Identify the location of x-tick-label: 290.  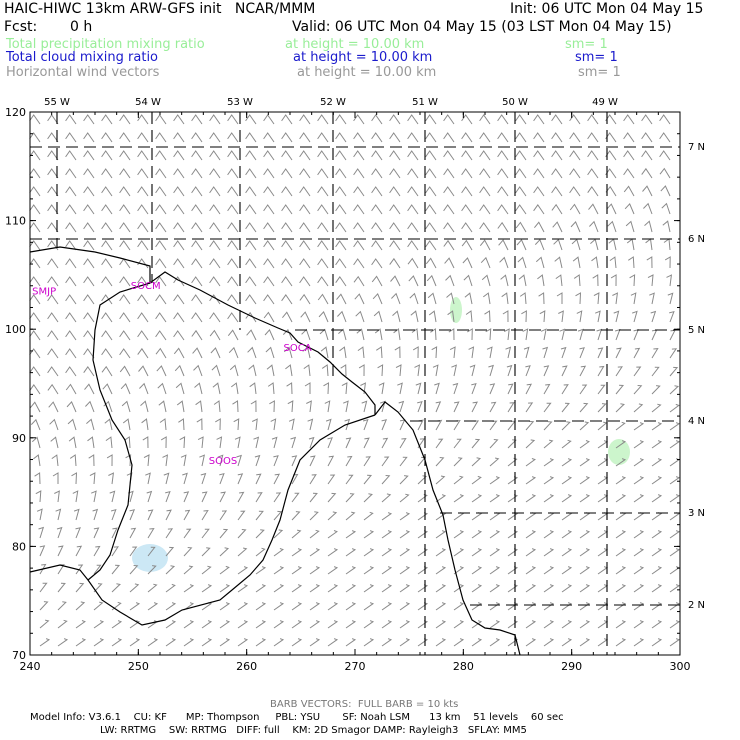
(571, 666).